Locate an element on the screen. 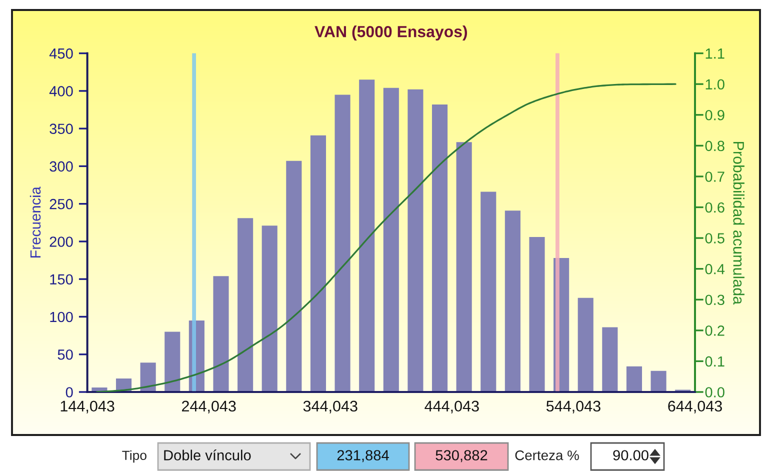  x-tick-label: 344,043 is located at coordinates (330, 407).